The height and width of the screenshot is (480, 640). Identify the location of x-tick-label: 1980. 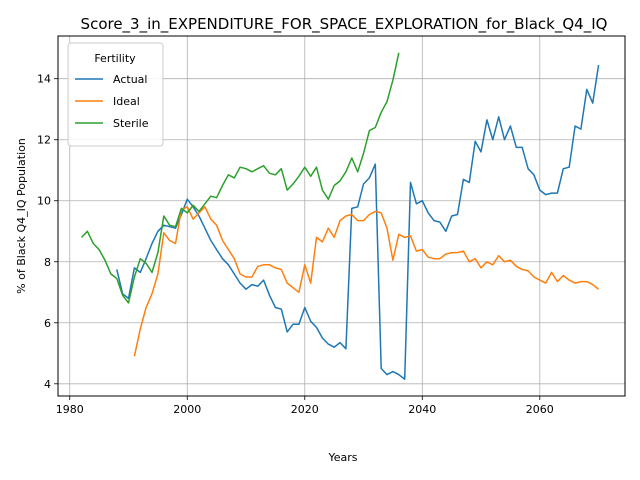
(70, 409).